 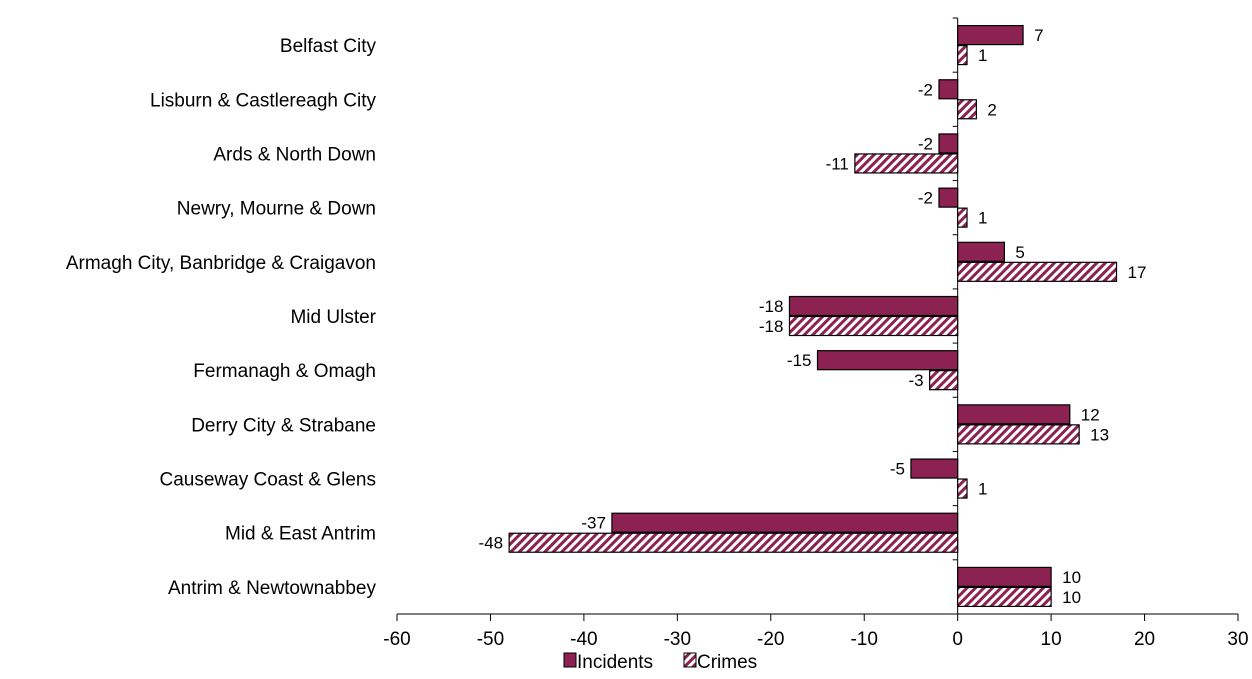 I want to click on category-label: Antrim & Newtownabbey, so click(x=272, y=588).